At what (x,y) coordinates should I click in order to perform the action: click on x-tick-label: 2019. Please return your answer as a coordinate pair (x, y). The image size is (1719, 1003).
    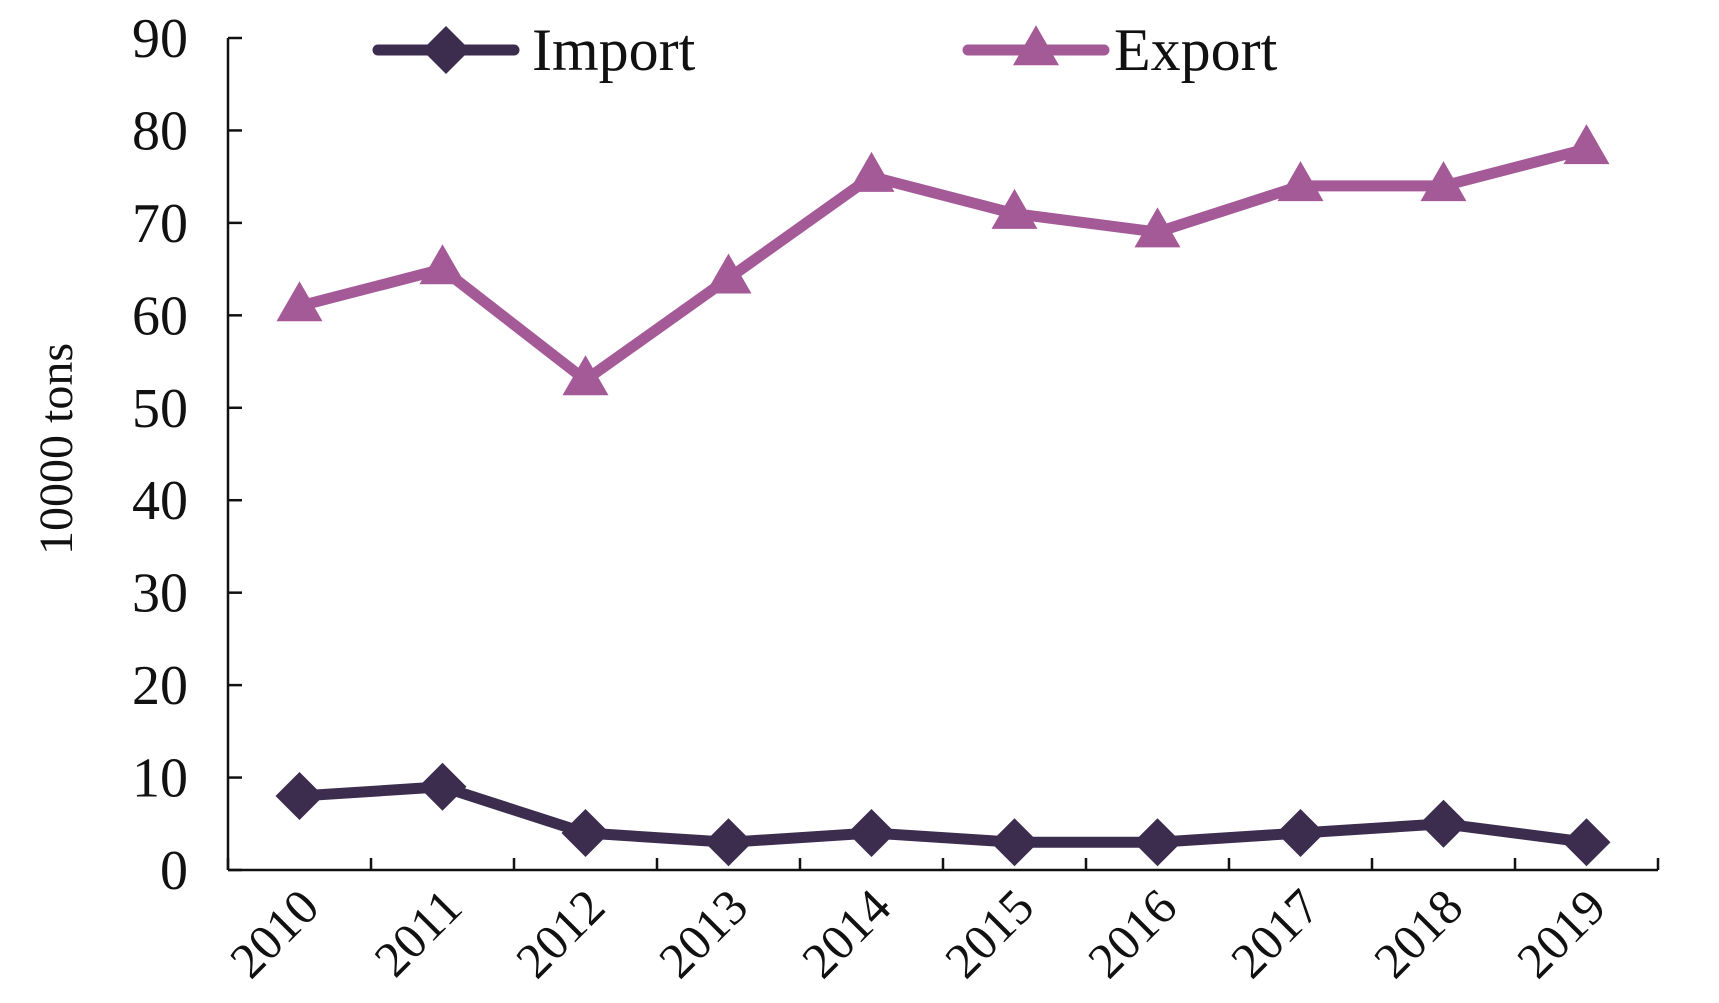
    Looking at the image, I should click on (1561, 933).